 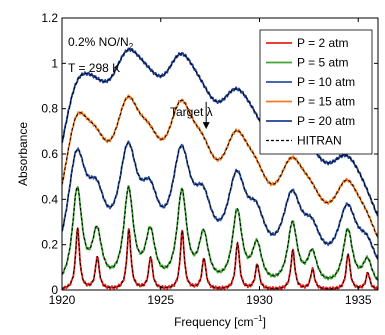 I want to click on x-tick-label: 1935, so click(x=358, y=300).